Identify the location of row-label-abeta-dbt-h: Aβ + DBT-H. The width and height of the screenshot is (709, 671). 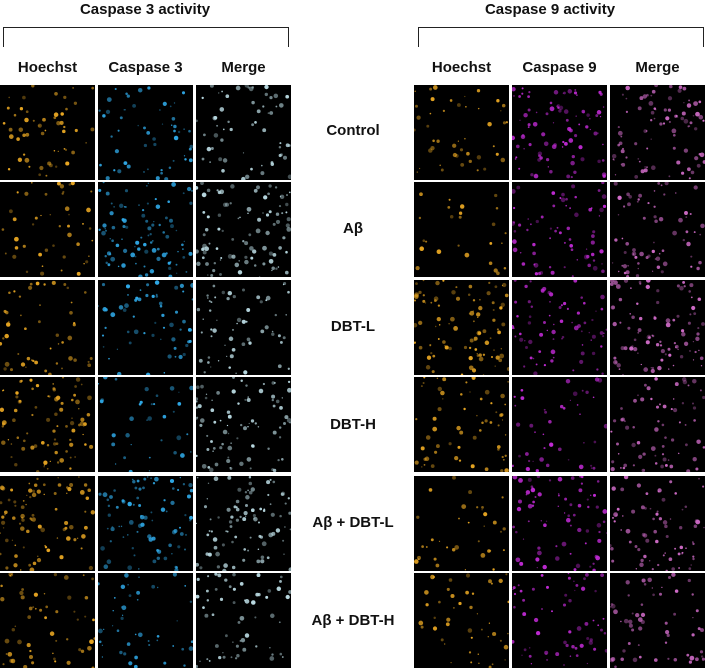
(353, 620).